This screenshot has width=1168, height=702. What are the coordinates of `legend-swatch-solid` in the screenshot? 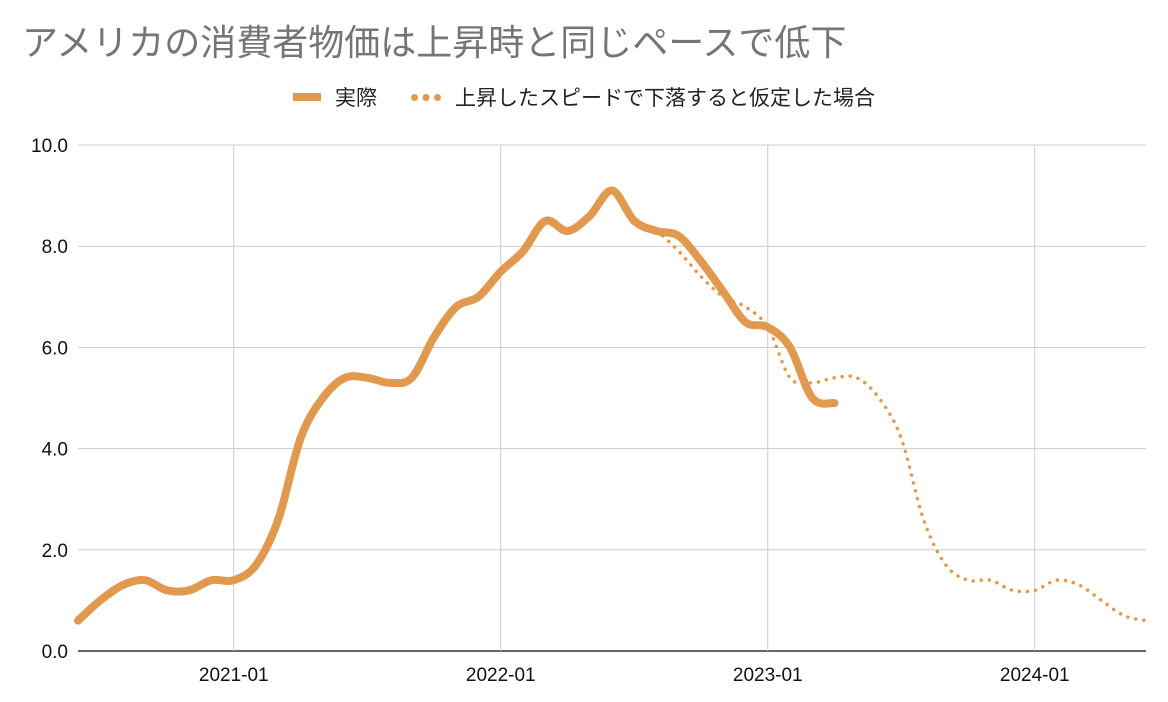 It's located at (307, 97).